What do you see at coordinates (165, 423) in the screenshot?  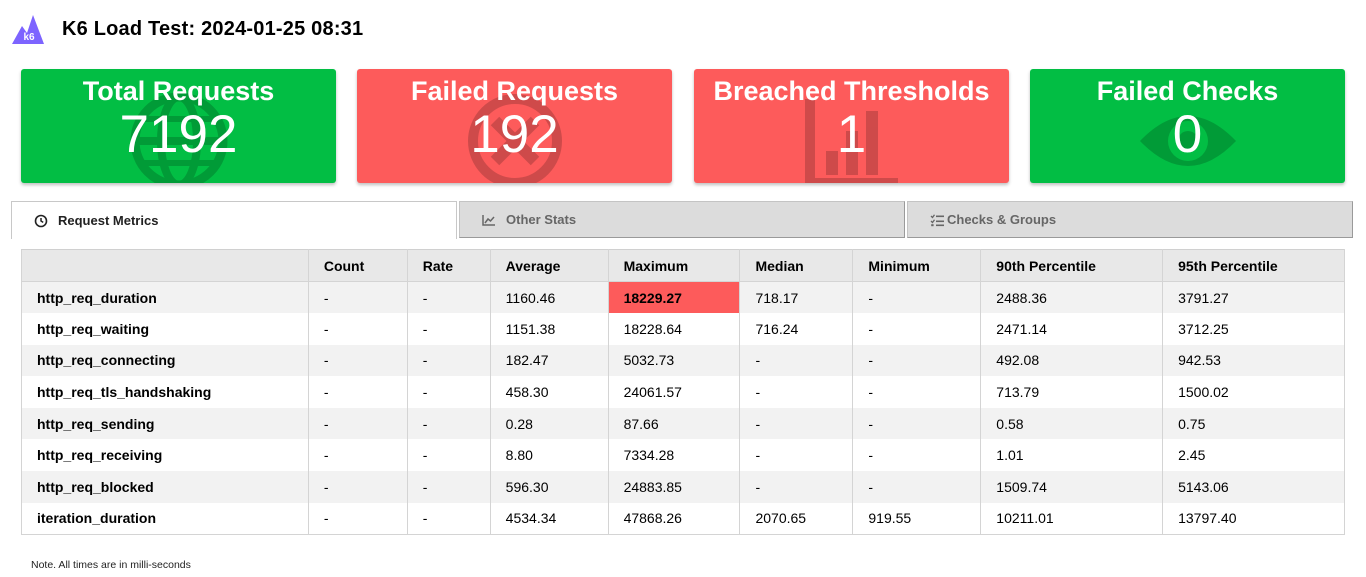 I see `metric-name: http_req_sending` at bounding box center [165, 423].